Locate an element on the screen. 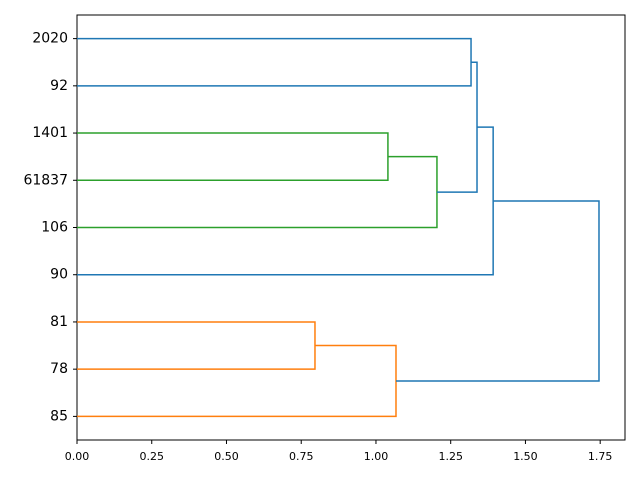 The image size is (640, 480). y-tick-label: 1401 is located at coordinates (50, 133).